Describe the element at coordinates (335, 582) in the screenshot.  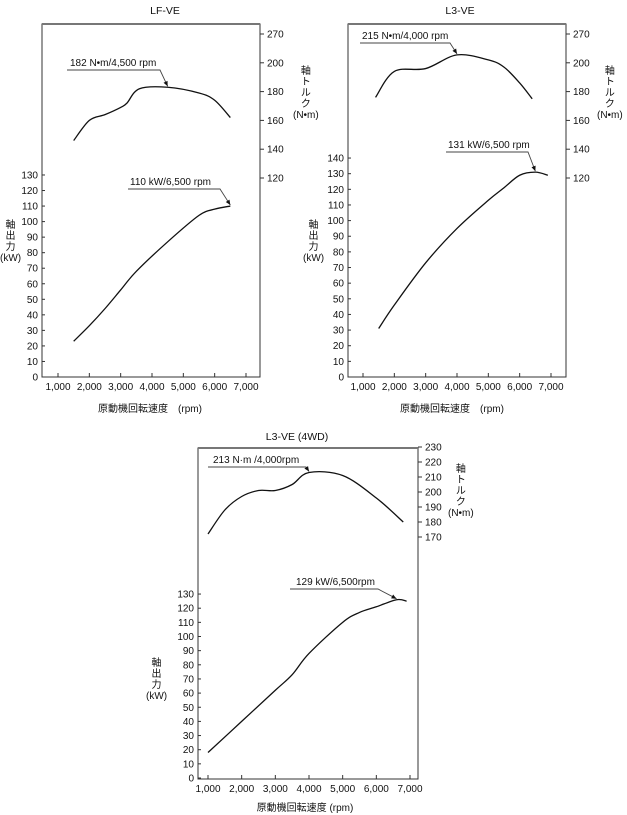
I see `annotation-label: 129 kW/6,500rpm` at that location.